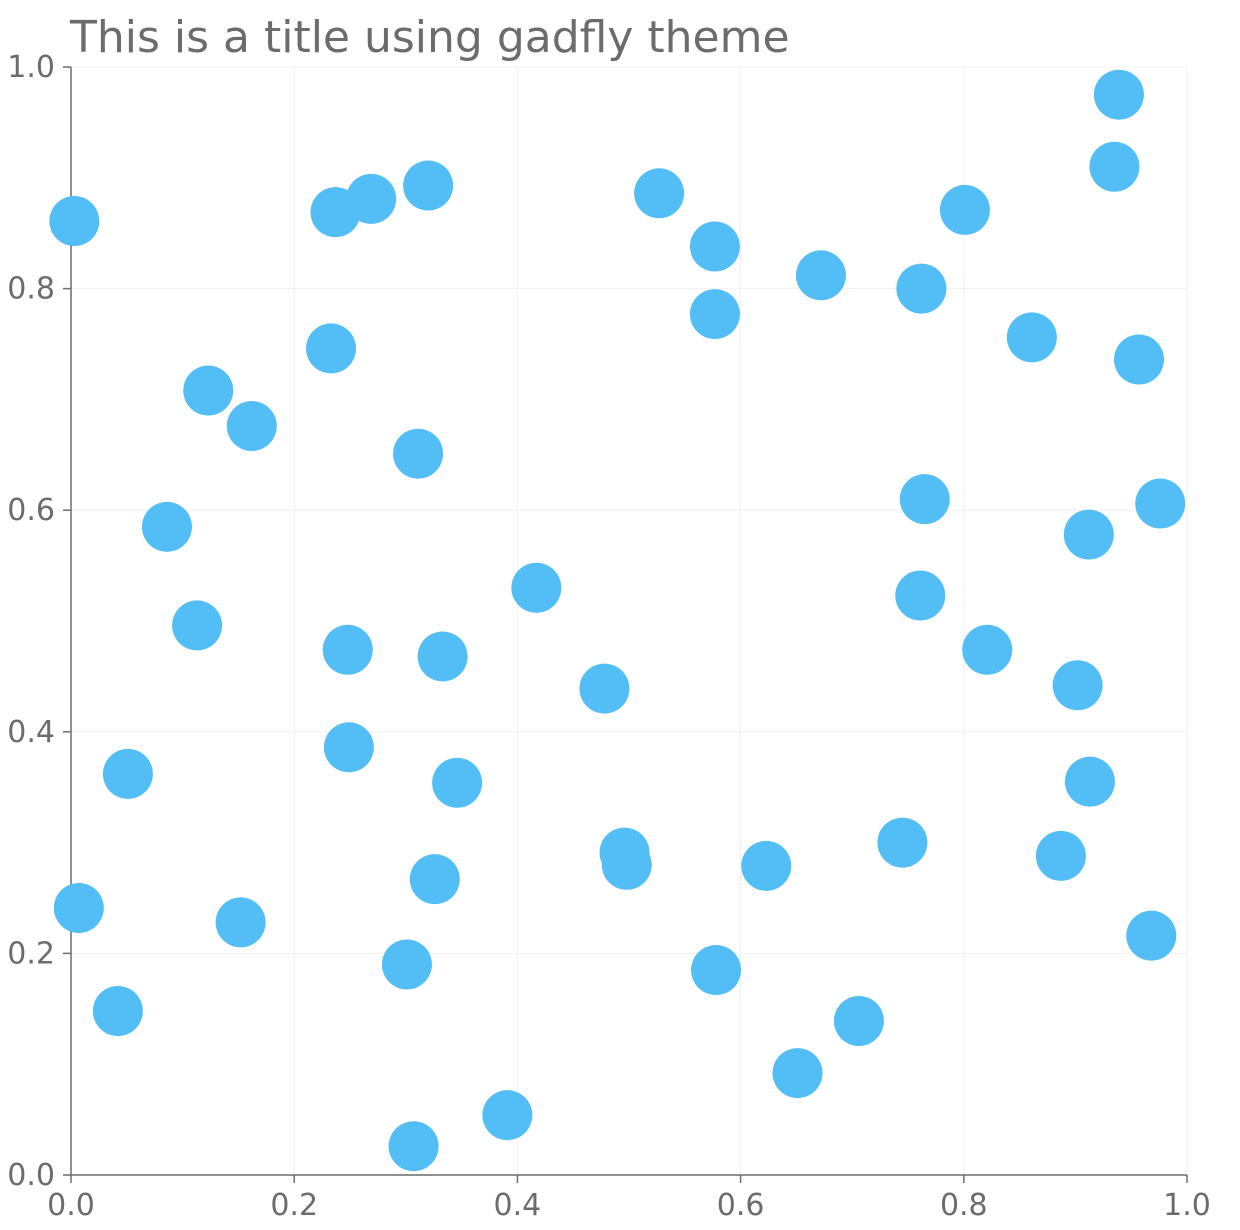  What do you see at coordinates (31, 953) in the screenshot?
I see `y-tick-label: 0.2` at bounding box center [31, 953].